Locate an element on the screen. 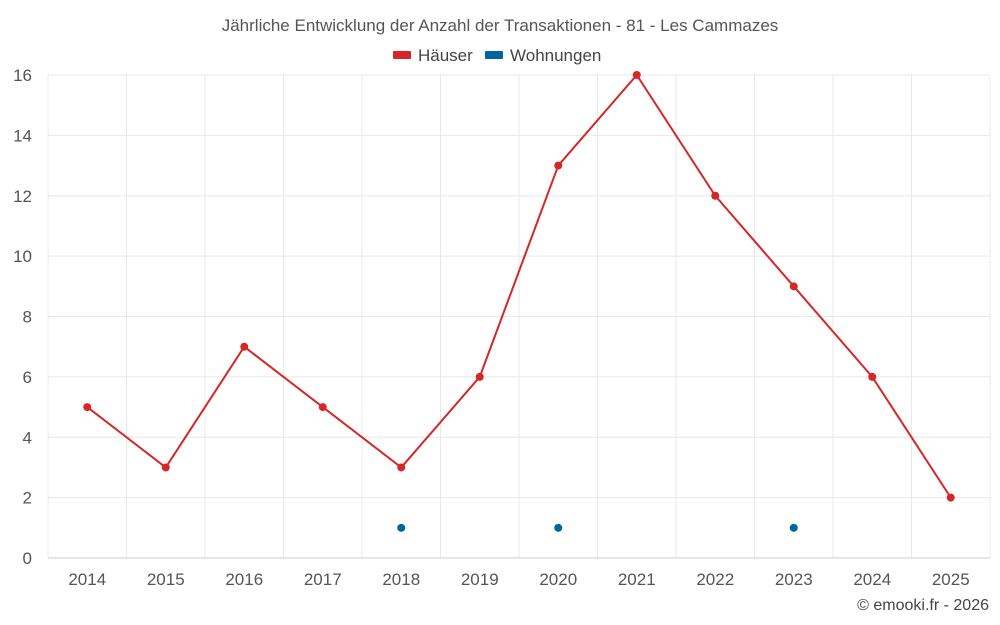 Image resolution: width=1000 pixels, height=625 pixels. legend-label-haeuser: Häuser is located at coordinates (445, 55).